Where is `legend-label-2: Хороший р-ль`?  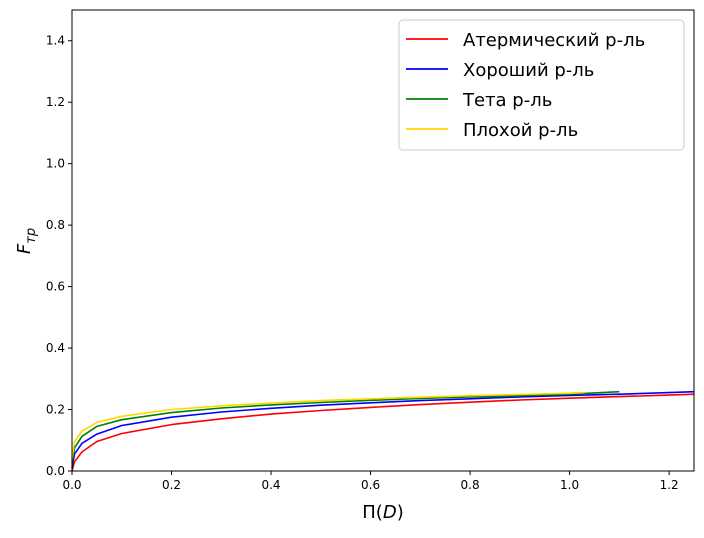 legend-label-2: Хороший р-ль is located at coordinates (528, 70).